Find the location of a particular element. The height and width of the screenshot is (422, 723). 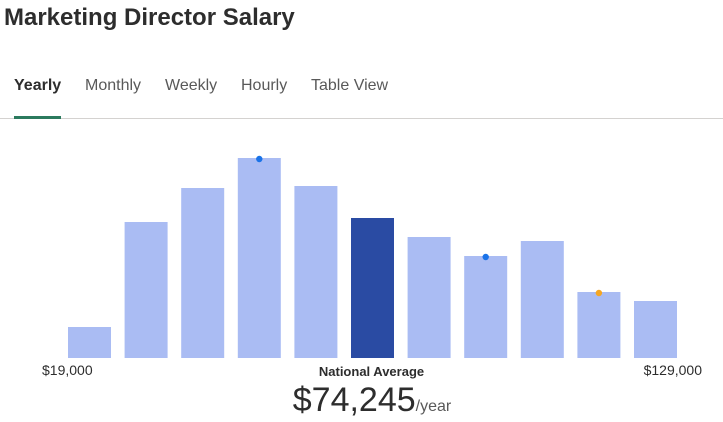

histogram-bar-national-average is located at coordinates (372, 288).